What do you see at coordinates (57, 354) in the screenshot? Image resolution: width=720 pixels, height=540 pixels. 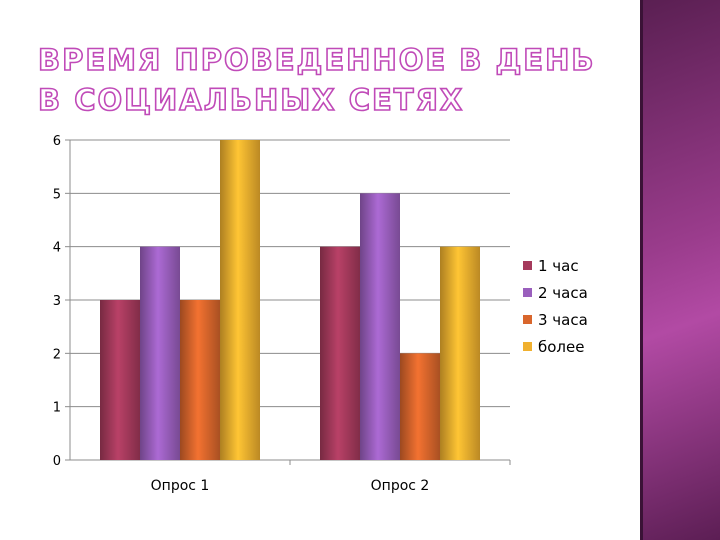 I see `y-tick-label: 2` at bounding box center [57, 354].